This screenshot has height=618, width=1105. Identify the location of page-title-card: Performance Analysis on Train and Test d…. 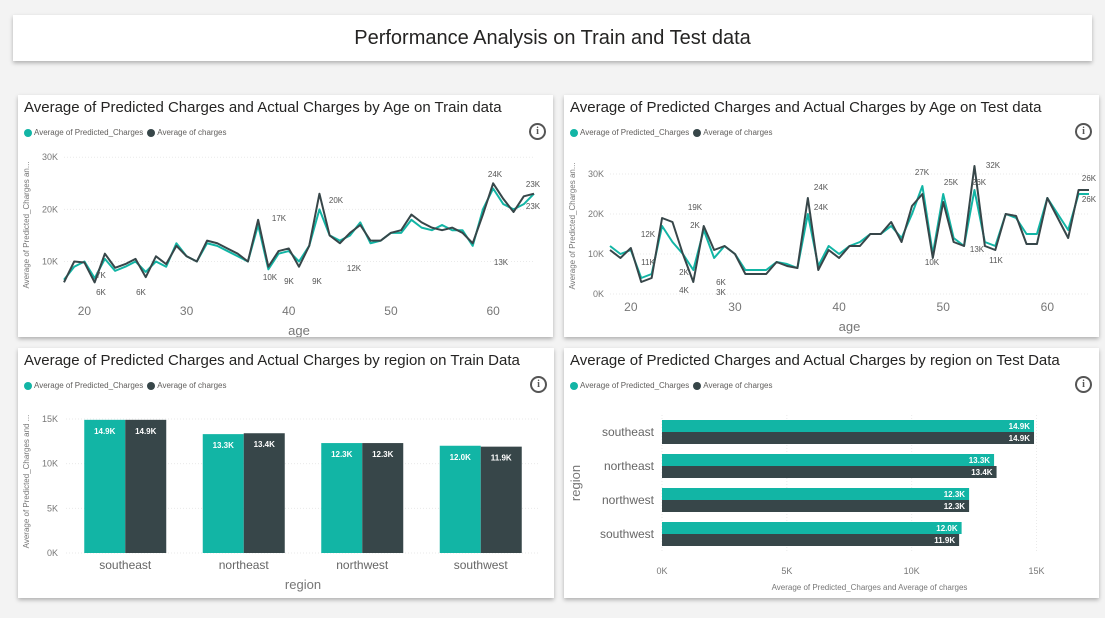
(552, 38).